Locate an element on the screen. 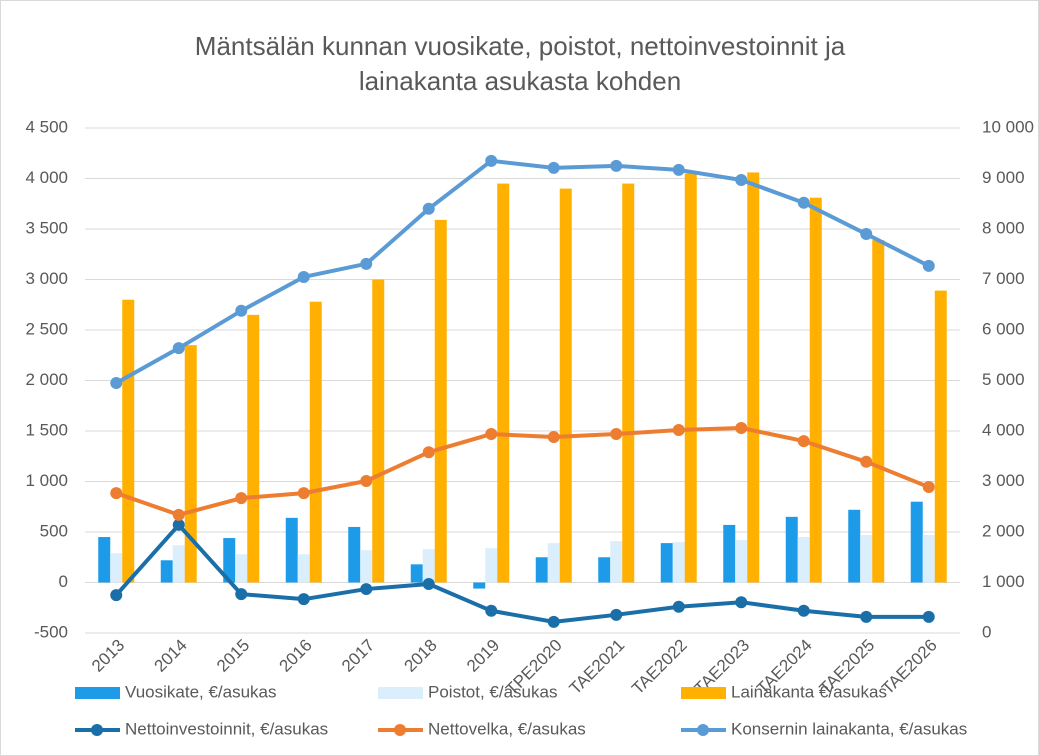 This screenshot has height=756, width=1039. y2-tick-label: 4 000 is located at coordinates (1003, 429).